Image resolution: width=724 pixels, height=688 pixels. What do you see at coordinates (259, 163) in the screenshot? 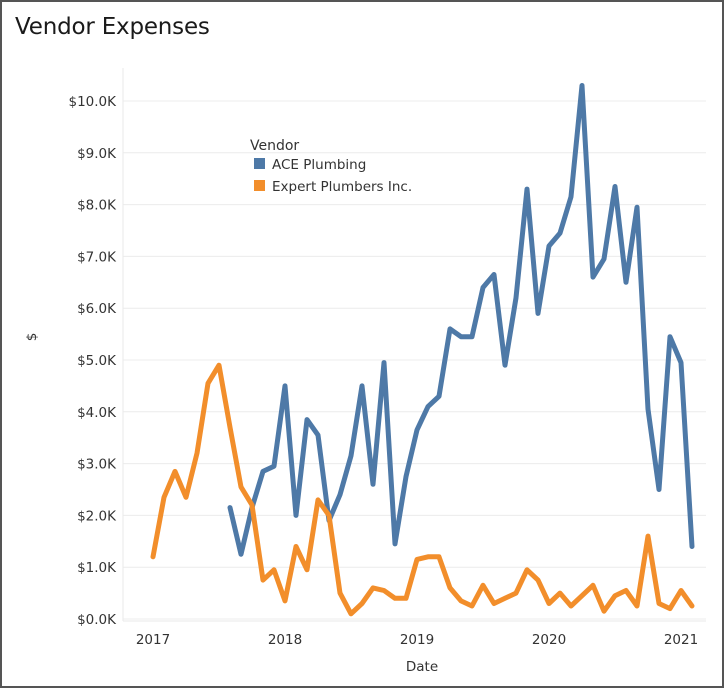
I see `legend-swatch-ace-plumbing` at bounding box center [259, 163].